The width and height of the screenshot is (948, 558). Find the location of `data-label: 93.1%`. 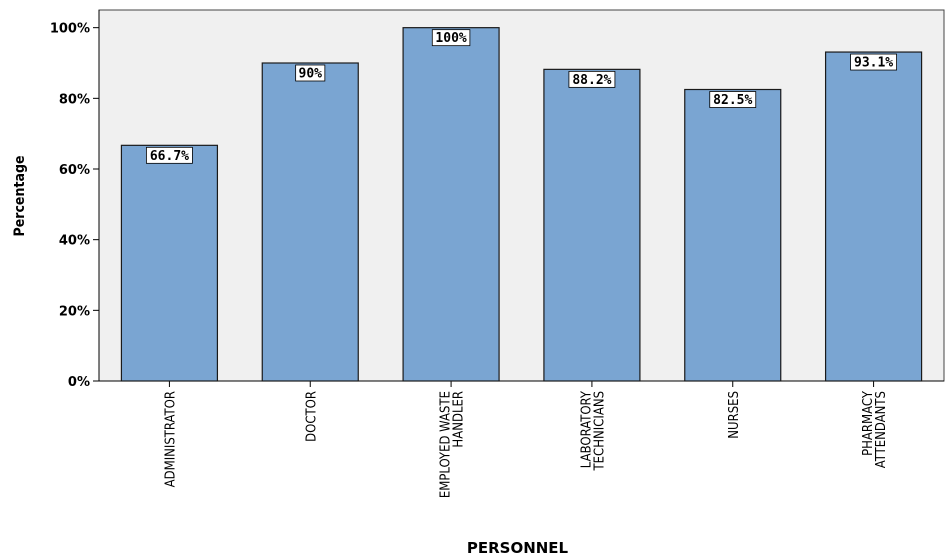

data-label: 93.1% is located at coordinates (873, 63).